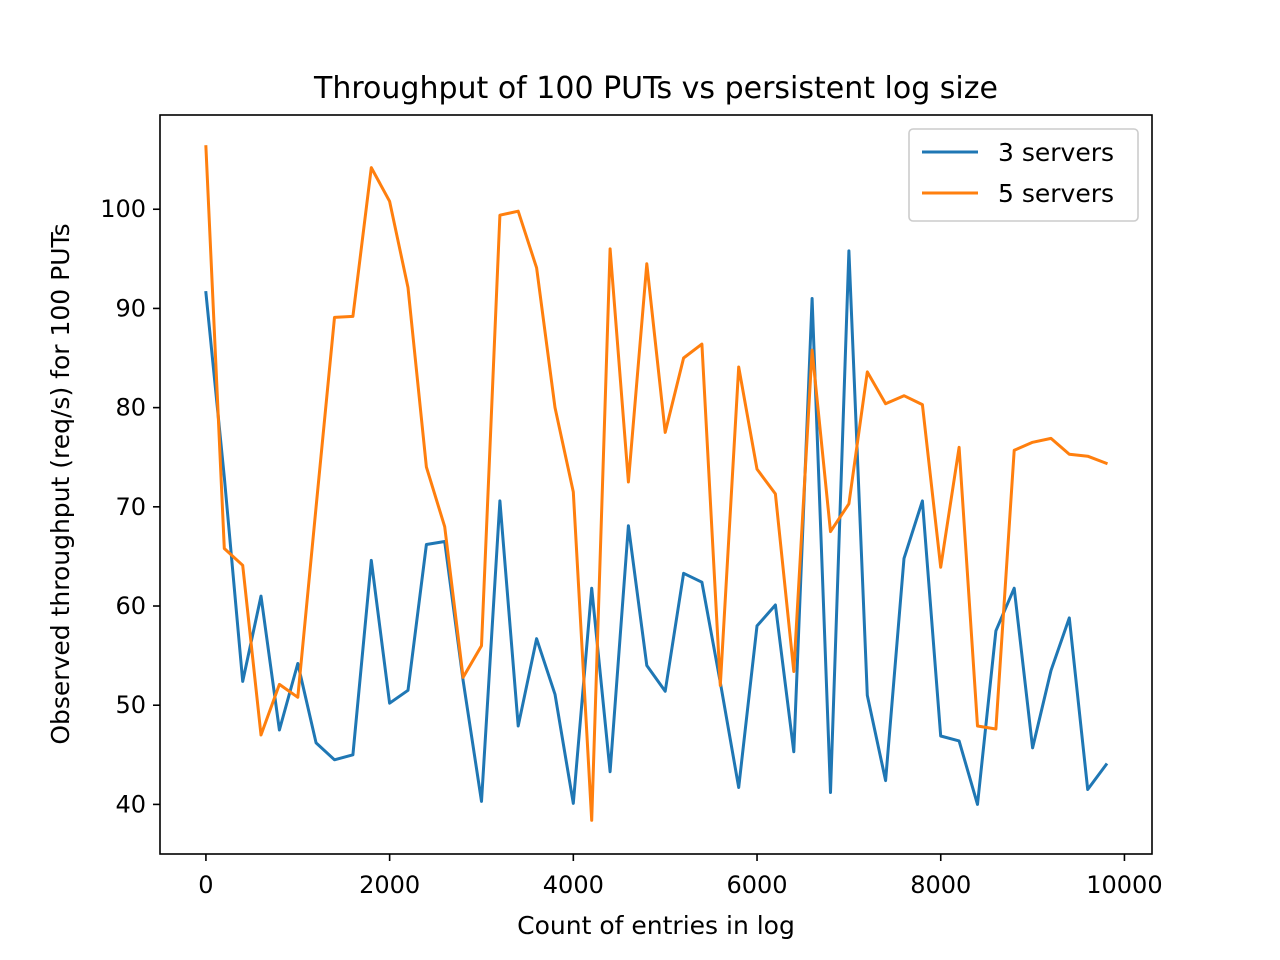  What do you see at coordinates (130, 705) in the screenshot?
I see `y-tick-label: 50` at bounding box center [130, 705].